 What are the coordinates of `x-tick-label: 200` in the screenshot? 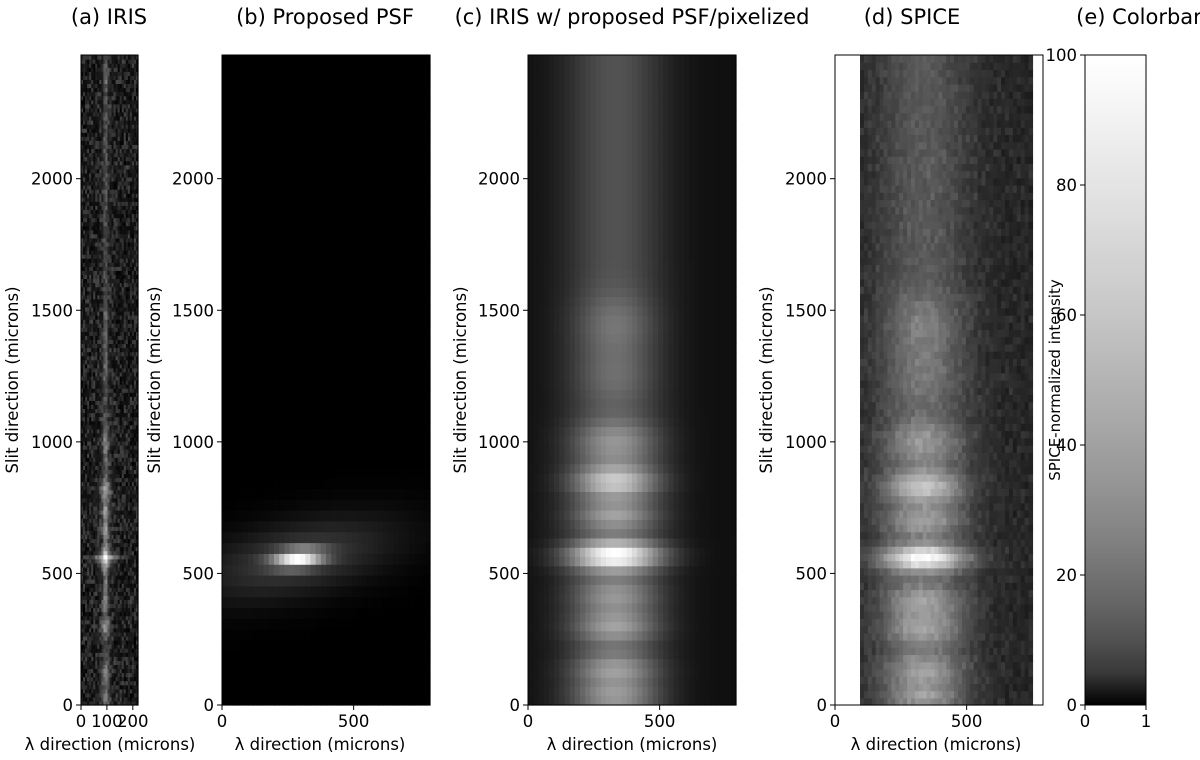 It's located at (133, 721).